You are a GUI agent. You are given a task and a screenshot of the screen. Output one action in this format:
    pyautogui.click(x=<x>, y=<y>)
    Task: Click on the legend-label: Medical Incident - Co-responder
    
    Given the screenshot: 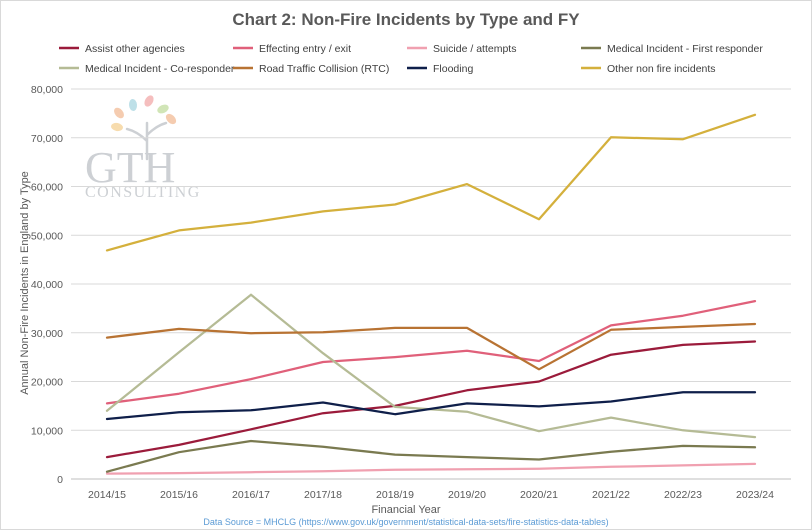 What is the action you would take?
    pyautogui.click(x=160, y=69)
    